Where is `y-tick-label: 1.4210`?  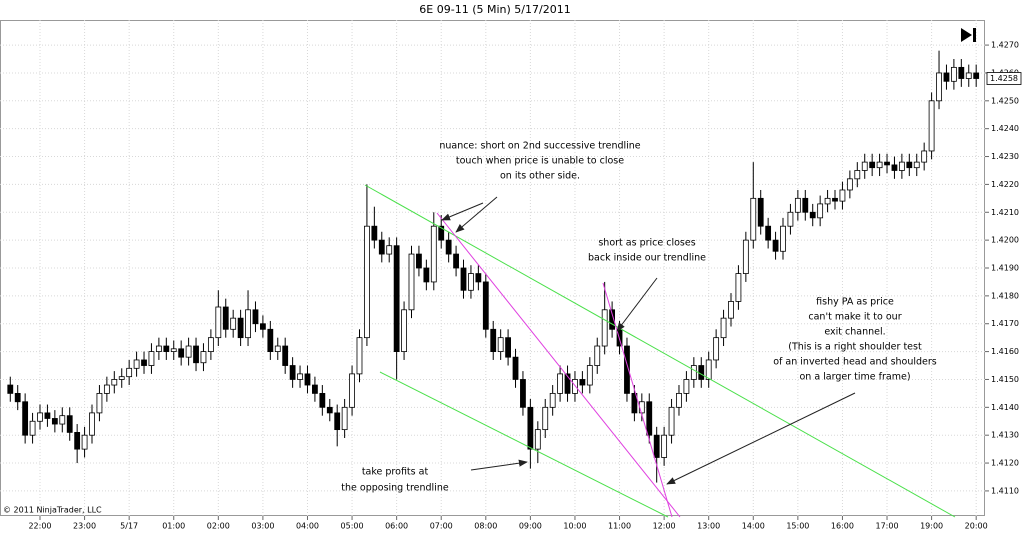
y-tick-label: 1.4210 is located at coordinates (1005, 212).